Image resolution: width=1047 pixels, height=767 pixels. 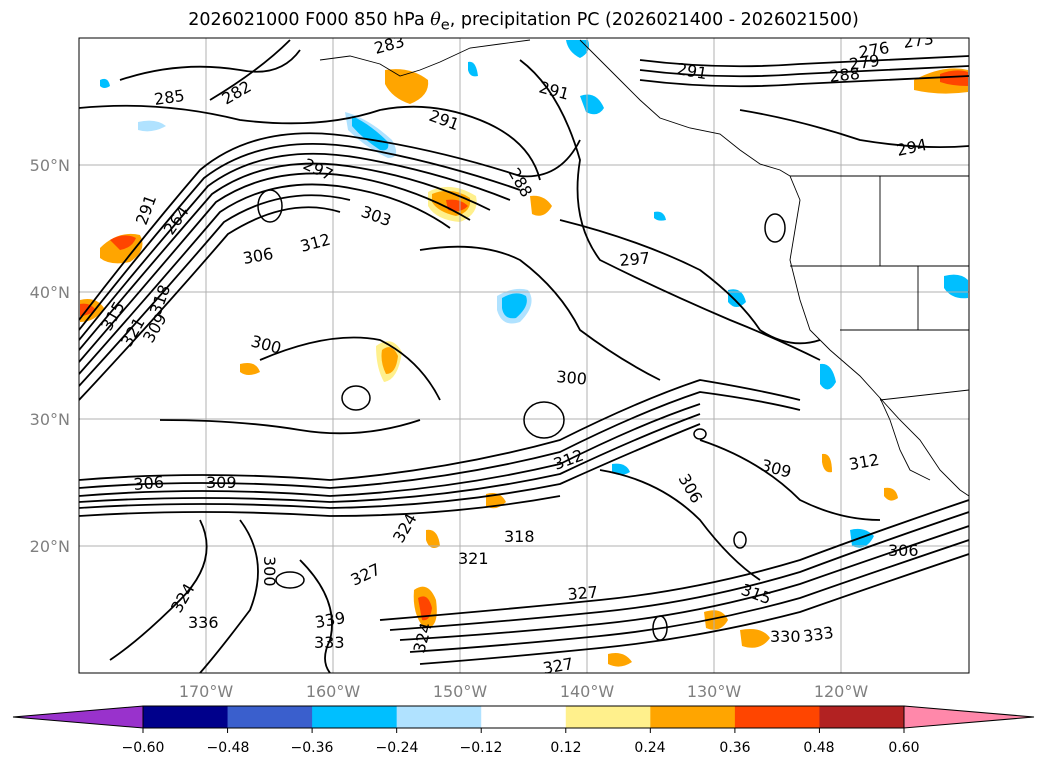 What do you see at coordinates (903, 748) in the screenshot?
I see `colorbar-tick-label: 0.60` at bounding box center [903, 748].